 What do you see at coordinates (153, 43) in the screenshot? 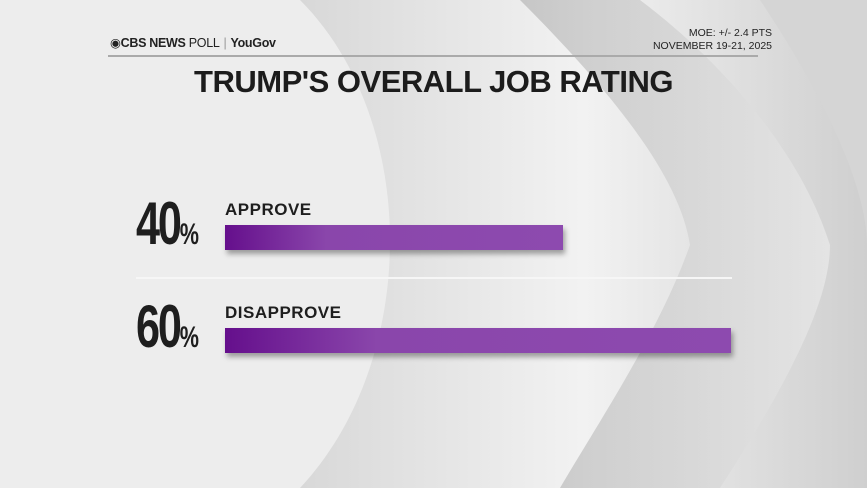
I see `brand-name: CBS NEWS` at bounding box center [153, 43].